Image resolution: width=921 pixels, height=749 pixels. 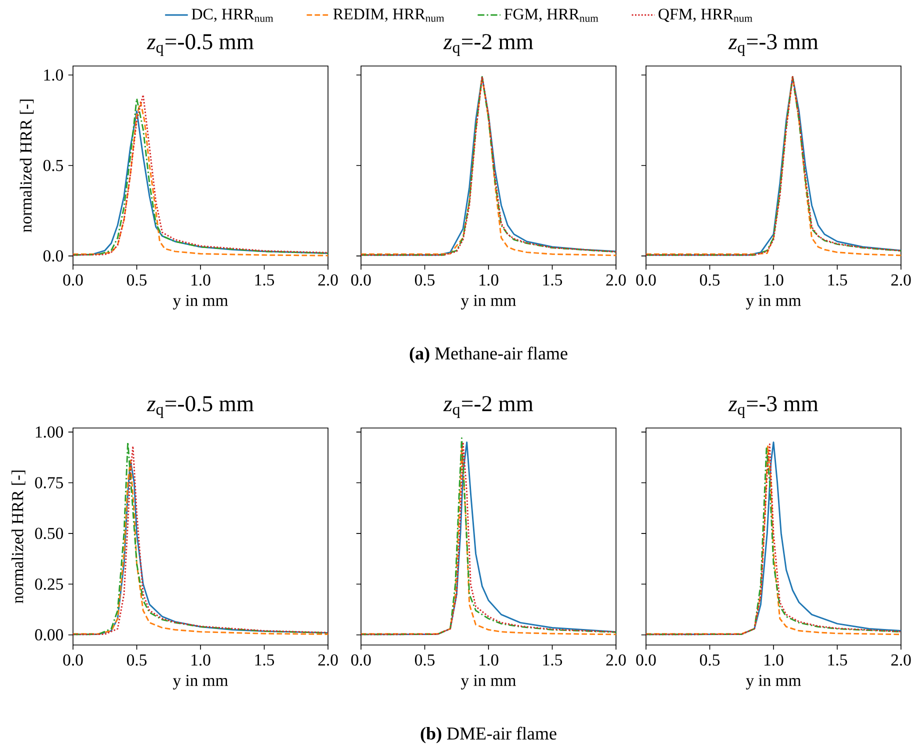 What do you see at coordinates (233, 15) in the screenshot?
I see `legend-label: DC, HRR$_{num}$` at bounding box center [233, 15].